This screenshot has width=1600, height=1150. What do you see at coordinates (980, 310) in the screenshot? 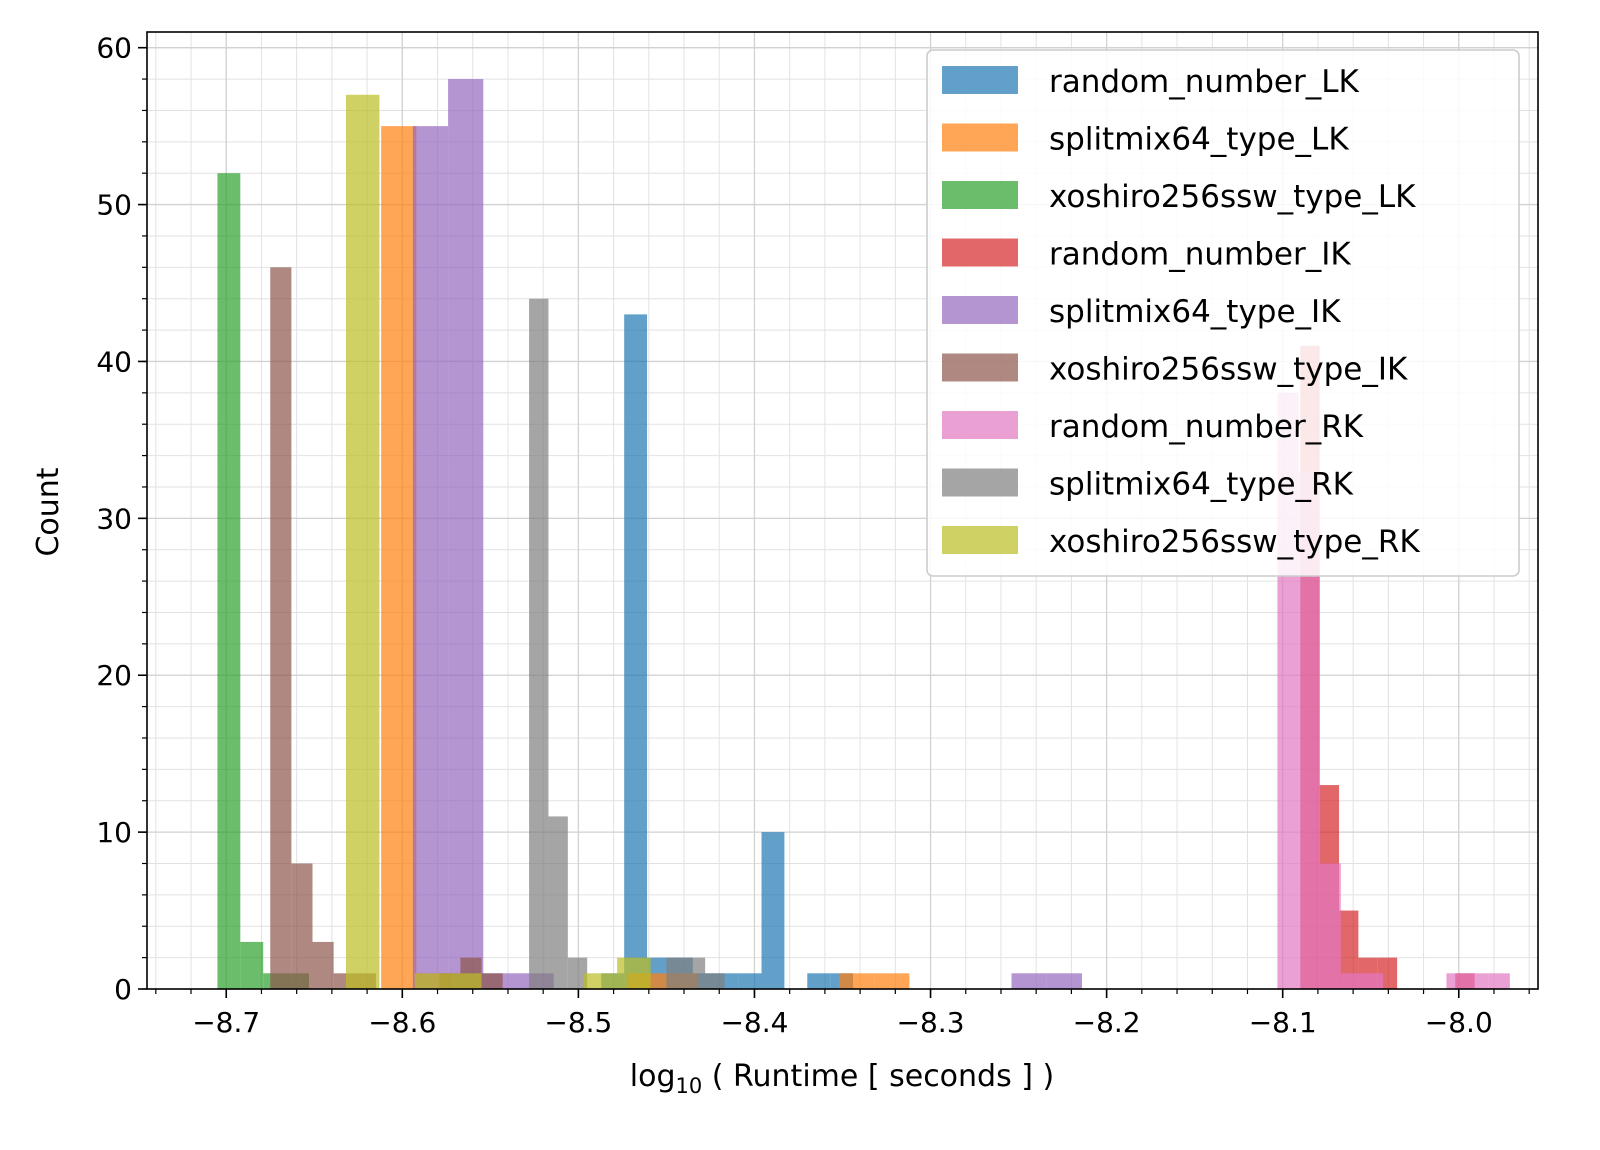
I see `legend-swatch-splitmix64_type_IK` at bounding box center [980, 310].